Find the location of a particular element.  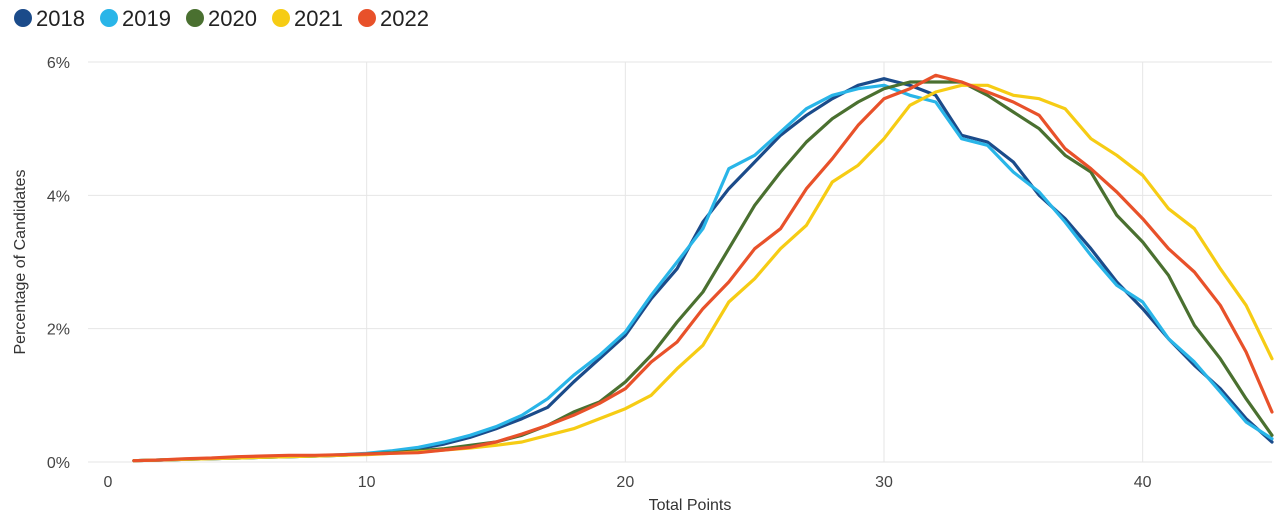

x-tick-label: 40 is located at coordinates (1143, 482).